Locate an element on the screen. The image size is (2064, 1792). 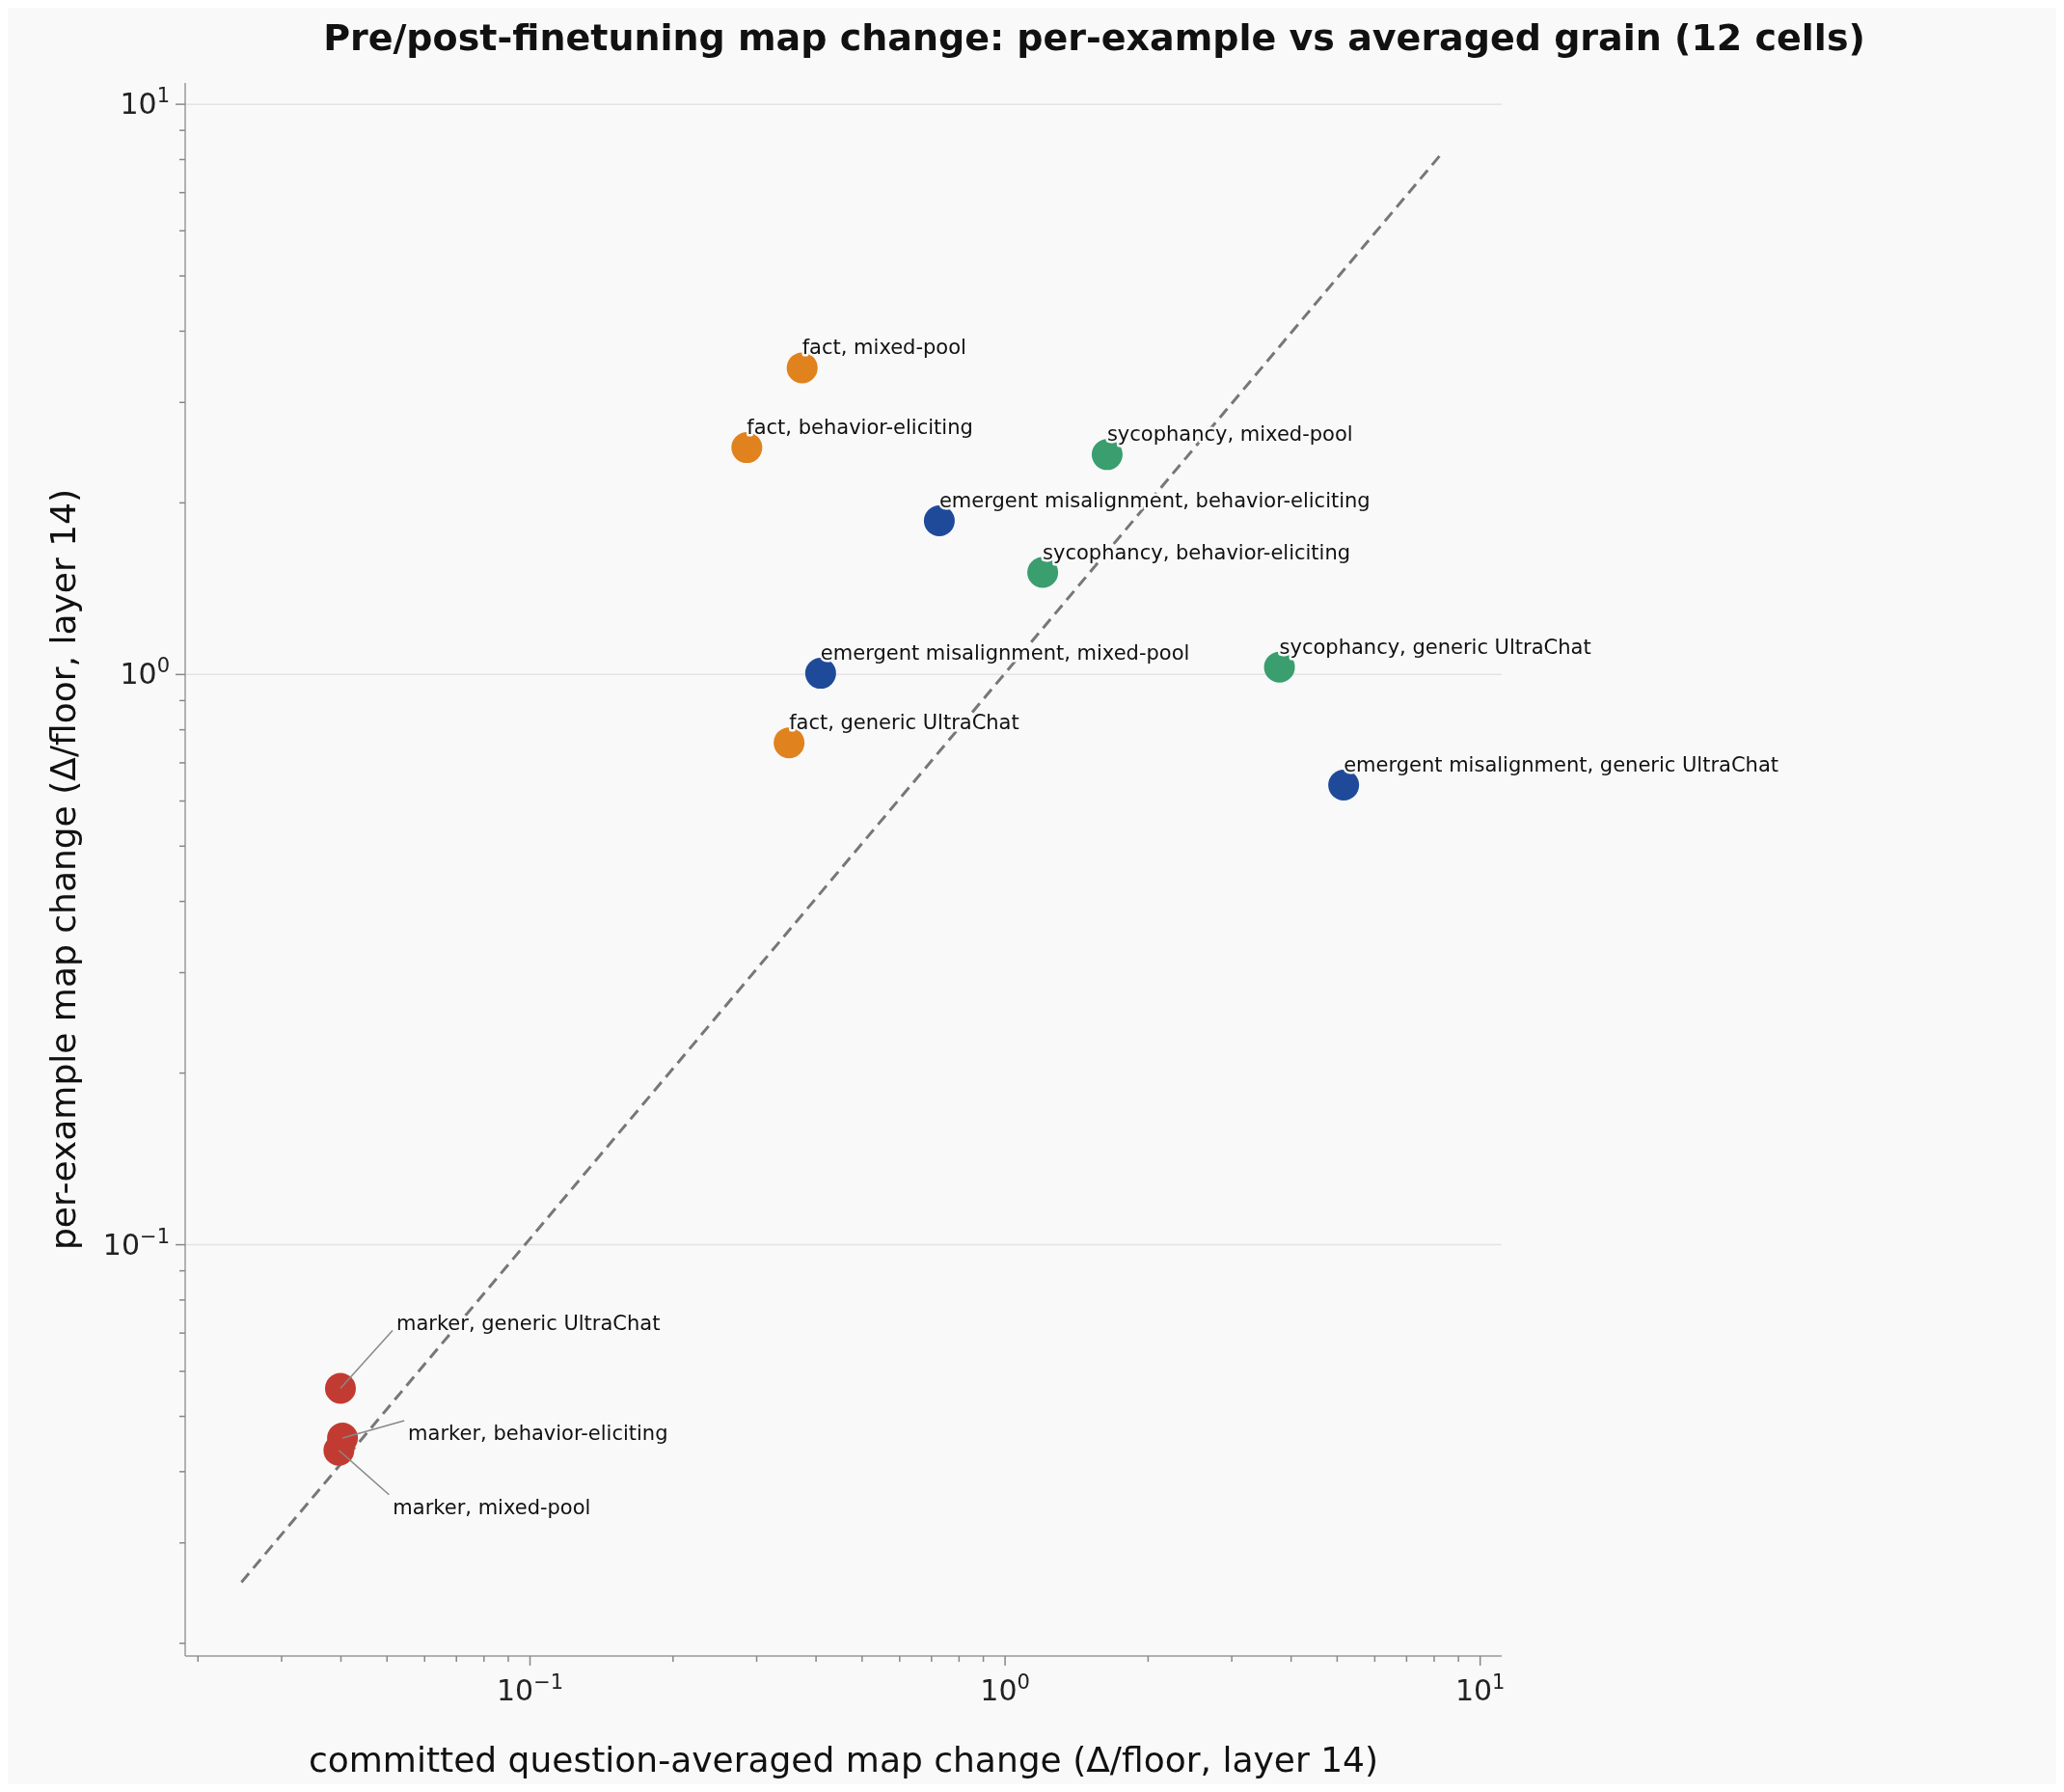
x-tick-label: 10$^{0}$ is located at coordinates (1005, 1689).